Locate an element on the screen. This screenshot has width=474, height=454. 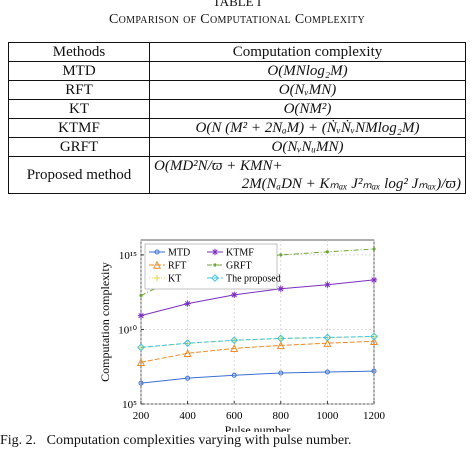
x-tick-label: 600 is located at coordinates (234, 416).